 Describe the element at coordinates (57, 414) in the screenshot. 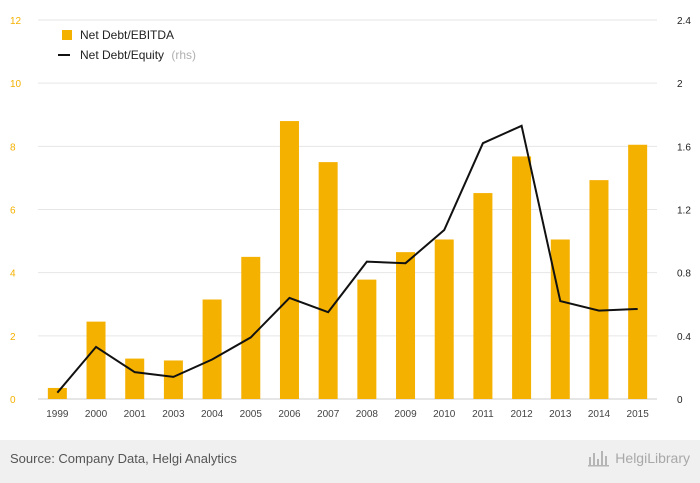

I see `x-tick-label: 1999` at that location.